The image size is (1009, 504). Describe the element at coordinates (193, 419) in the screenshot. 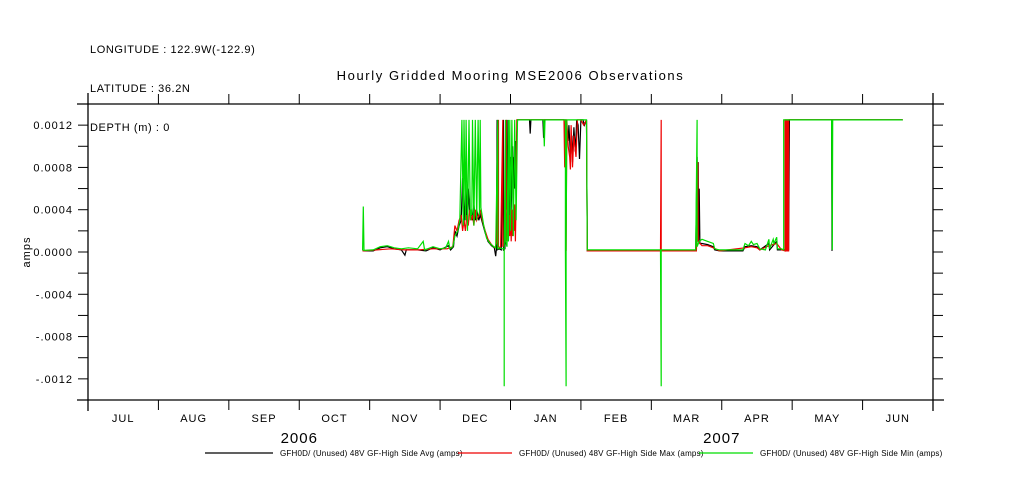

I see `x-month-label: AUG` at that location.